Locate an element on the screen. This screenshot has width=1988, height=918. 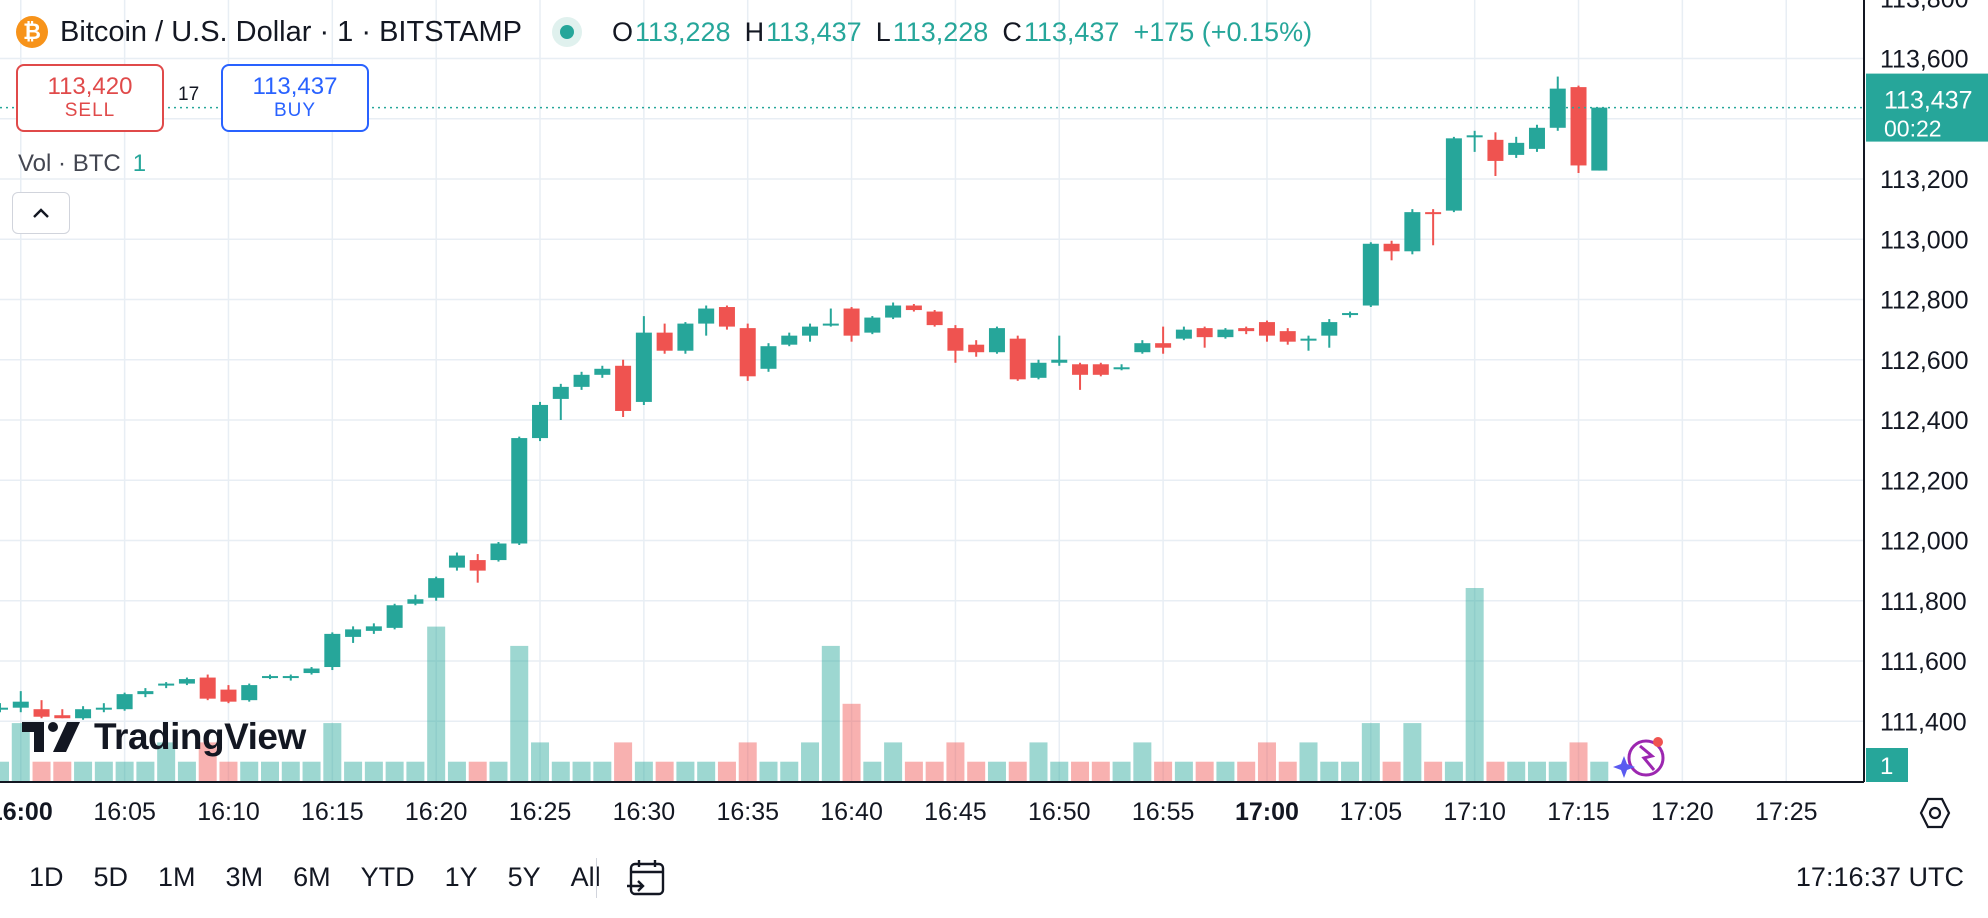
open-label: O is located at coordinates (622, 31).